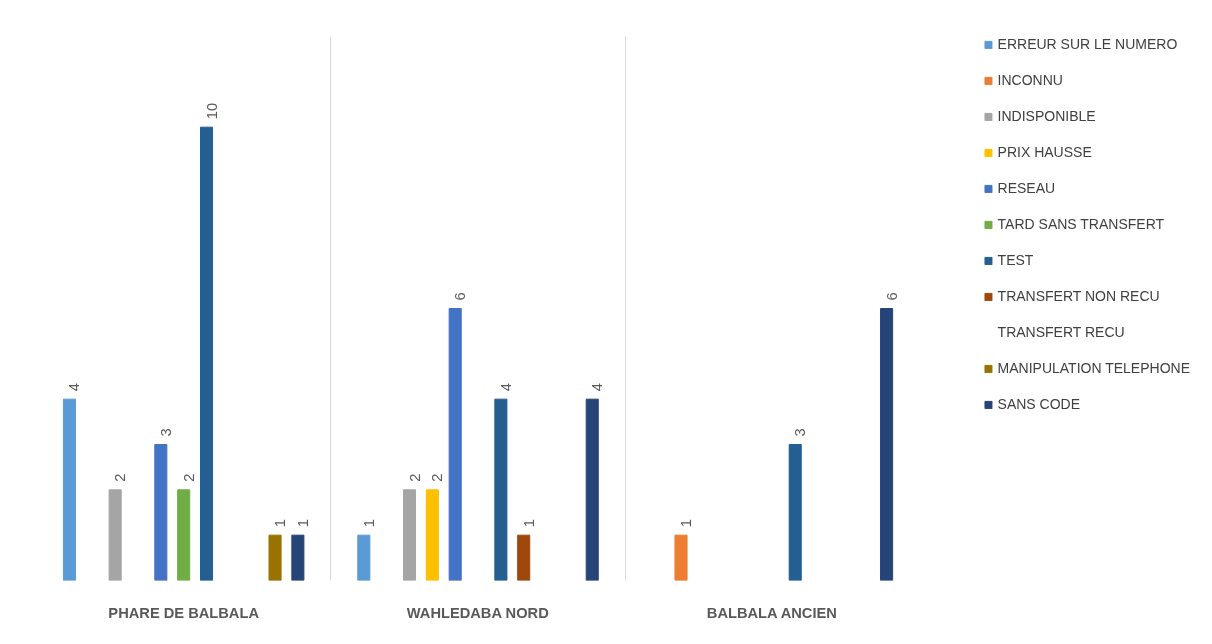 The image size is (1212, 644). I want to click on x-tick-label: WAHLEDABA NORD, so click(477, 612).